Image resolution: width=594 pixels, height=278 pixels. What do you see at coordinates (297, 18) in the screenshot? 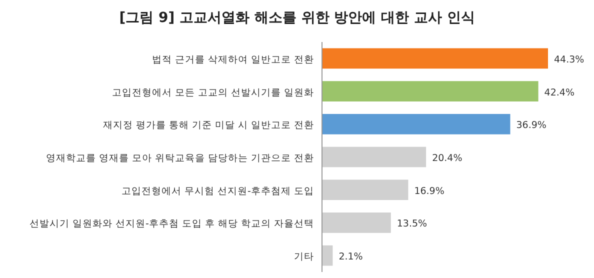
I see `chart-title: [그림 9] 고교서열화 해소를 위한 방안에 대한 교사 인식` at bounding box center [297, 18].